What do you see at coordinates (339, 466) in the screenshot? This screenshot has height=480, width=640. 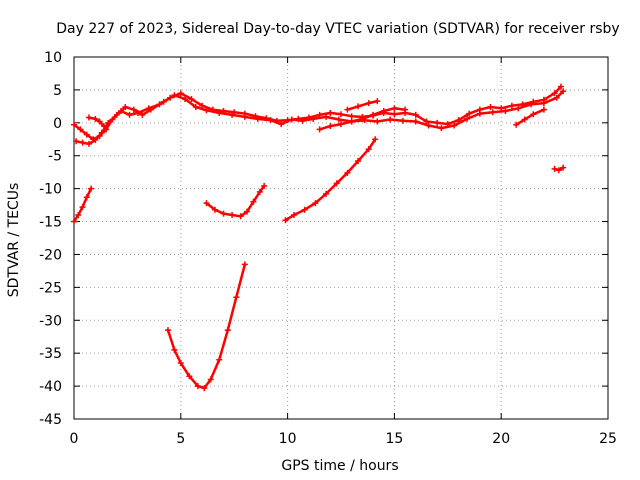 I see `x-axis-label: GPS time / hours` at bounding box center [339, 466].